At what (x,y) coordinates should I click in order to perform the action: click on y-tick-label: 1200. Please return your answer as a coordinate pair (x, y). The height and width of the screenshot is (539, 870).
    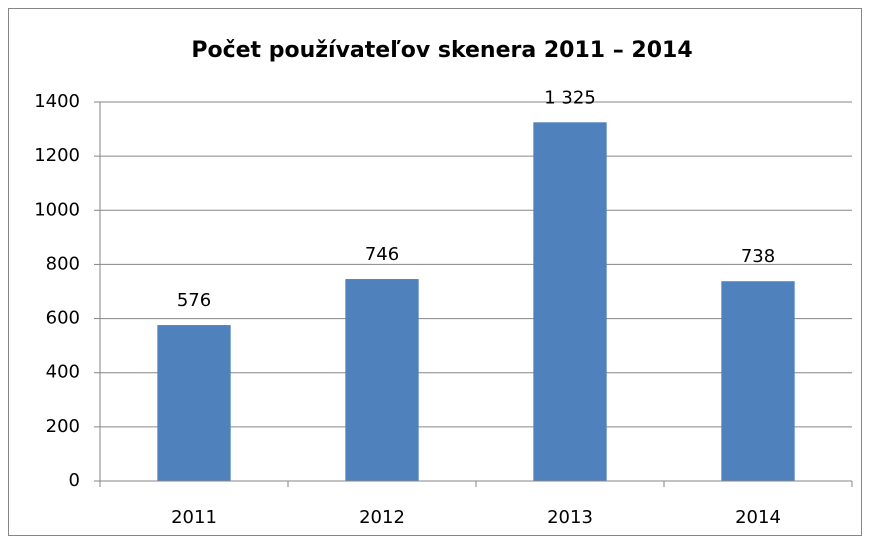
    Looking at the image, I should click on (57, 155).